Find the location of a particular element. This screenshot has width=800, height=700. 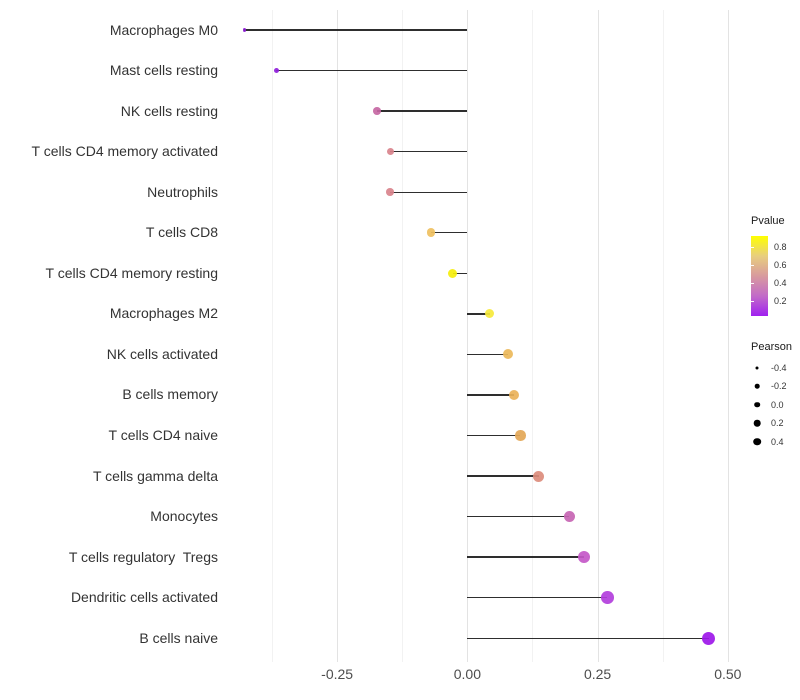

pearson-size-label: 0.2 is located at coordinates (777, 423).